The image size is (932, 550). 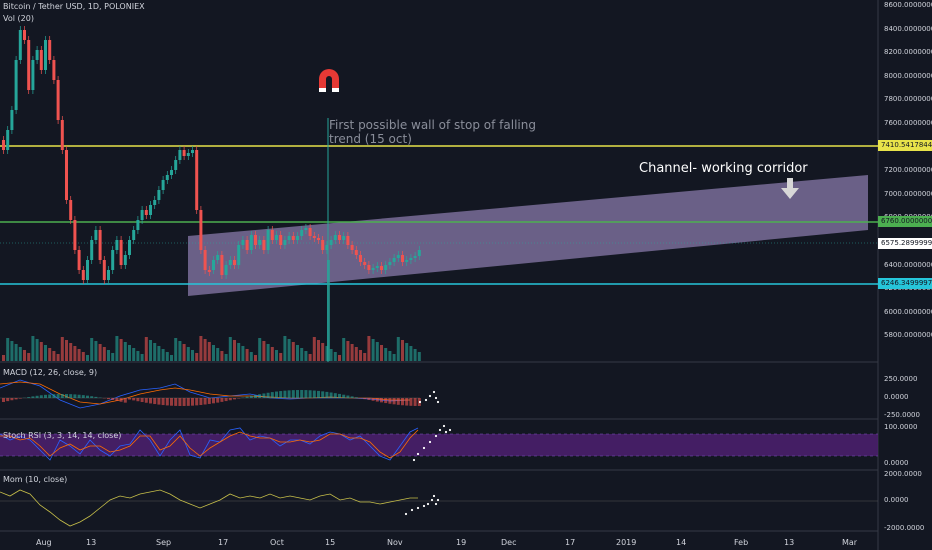 What do you see at coordinates (44, 542) in the screenshot?
I see `date-label: Aug` at bounding box center [44, 542].